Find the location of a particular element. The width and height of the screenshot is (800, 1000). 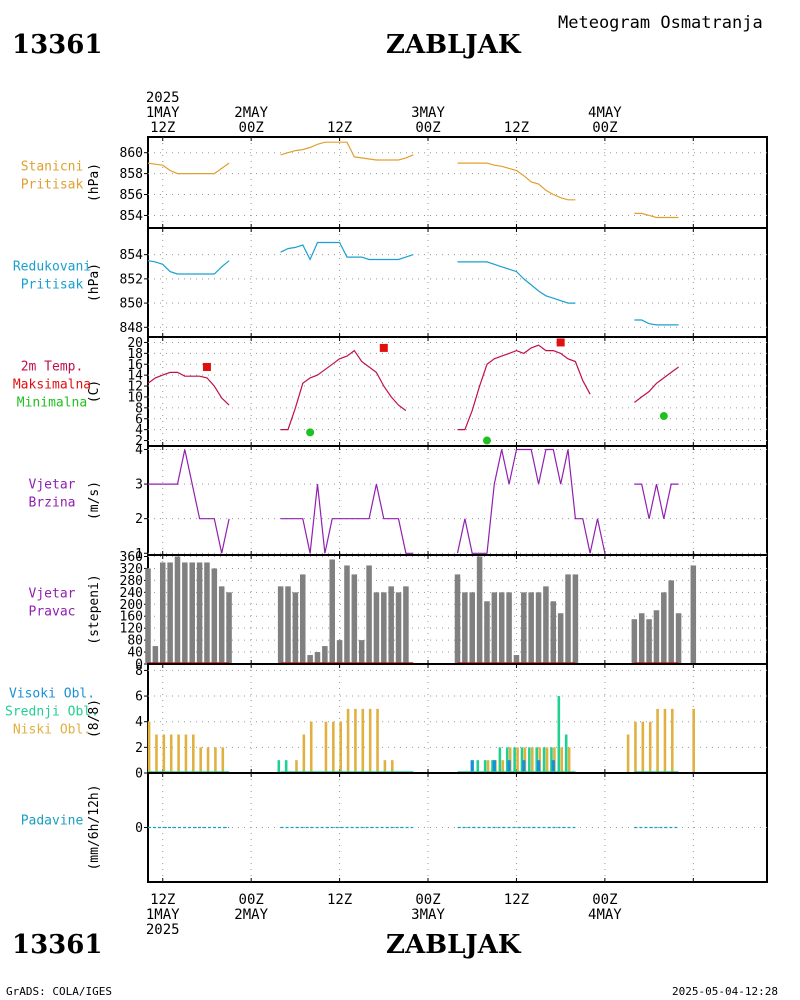

panel-label: Niski Obl. is located at coordinates (52, 730).